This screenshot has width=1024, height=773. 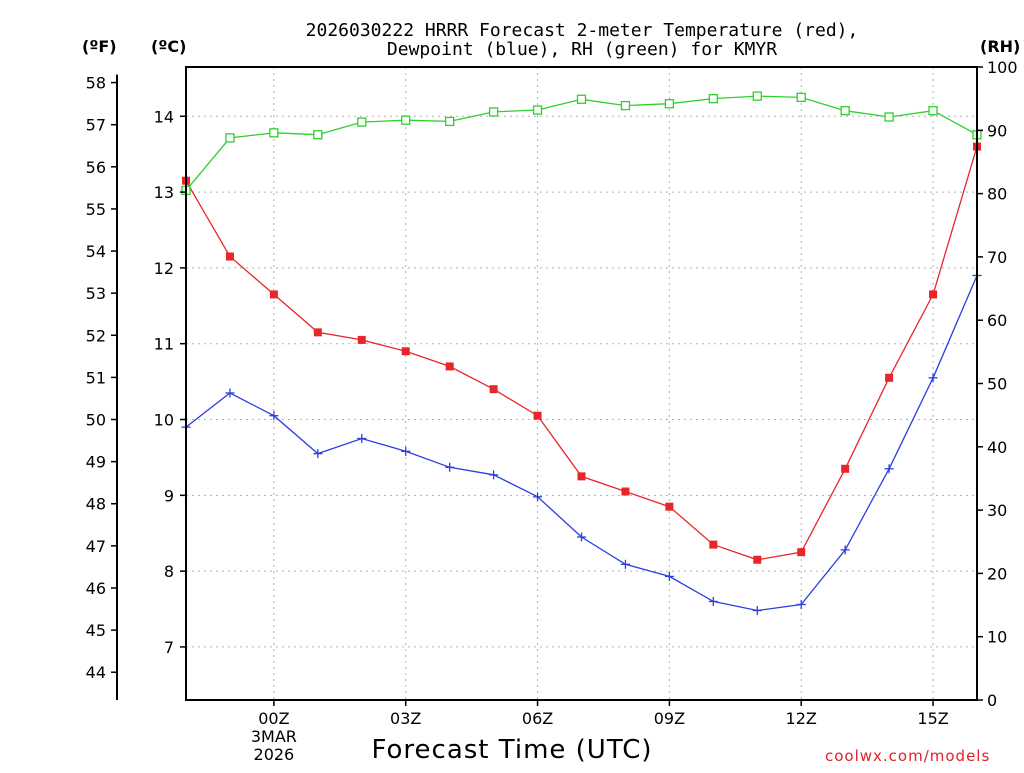 I want to click on fahrenheit-tick-label: 58, so click(x=96, y=83).